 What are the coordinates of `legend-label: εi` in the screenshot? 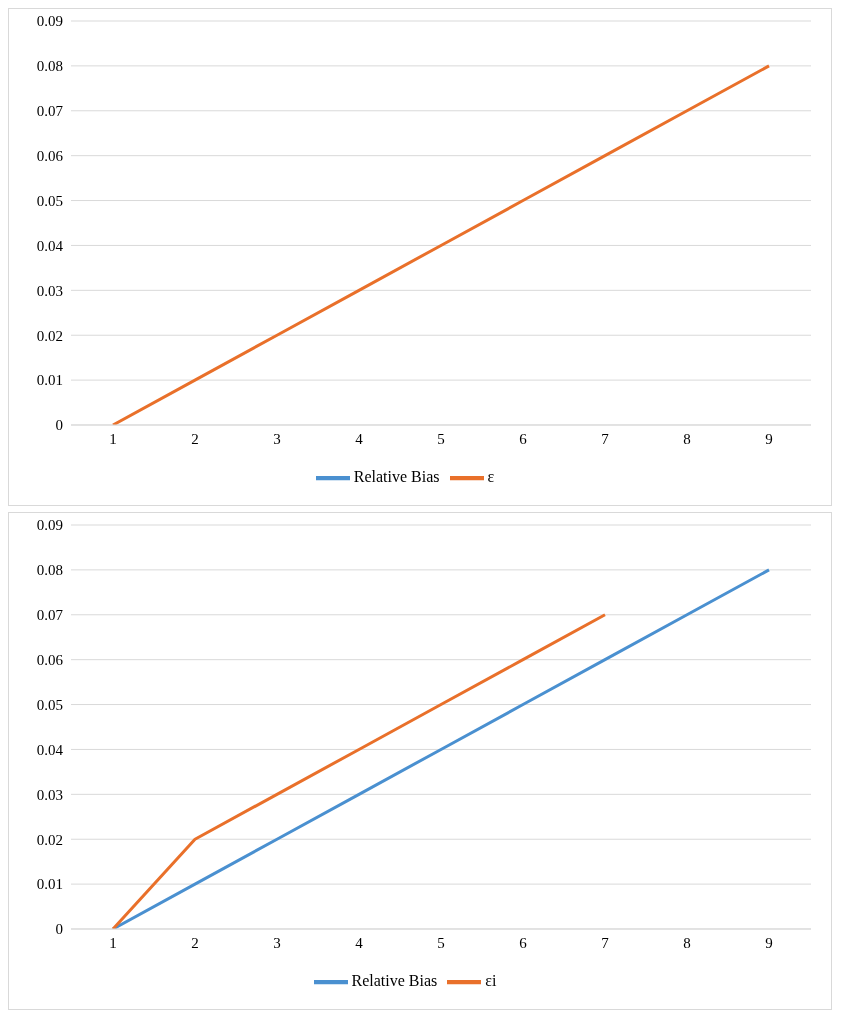 It's located at (491, 980).